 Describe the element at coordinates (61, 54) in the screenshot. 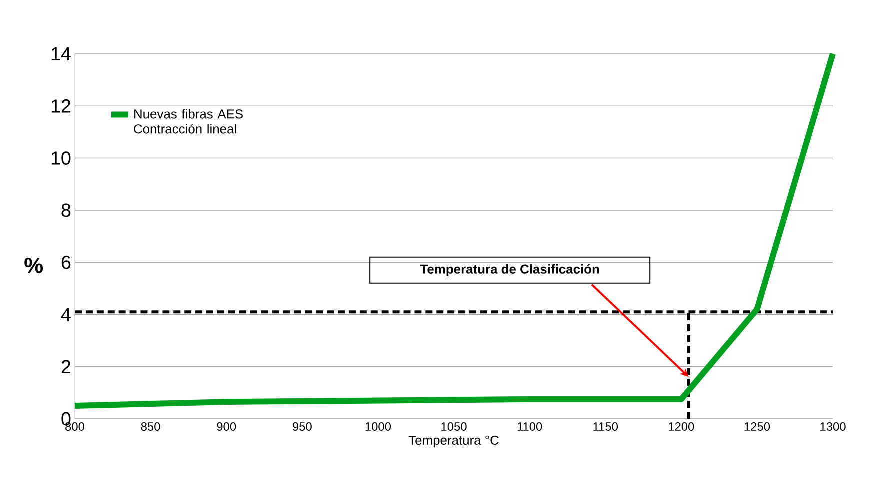

I see `y-tick-label: 14` at that location.